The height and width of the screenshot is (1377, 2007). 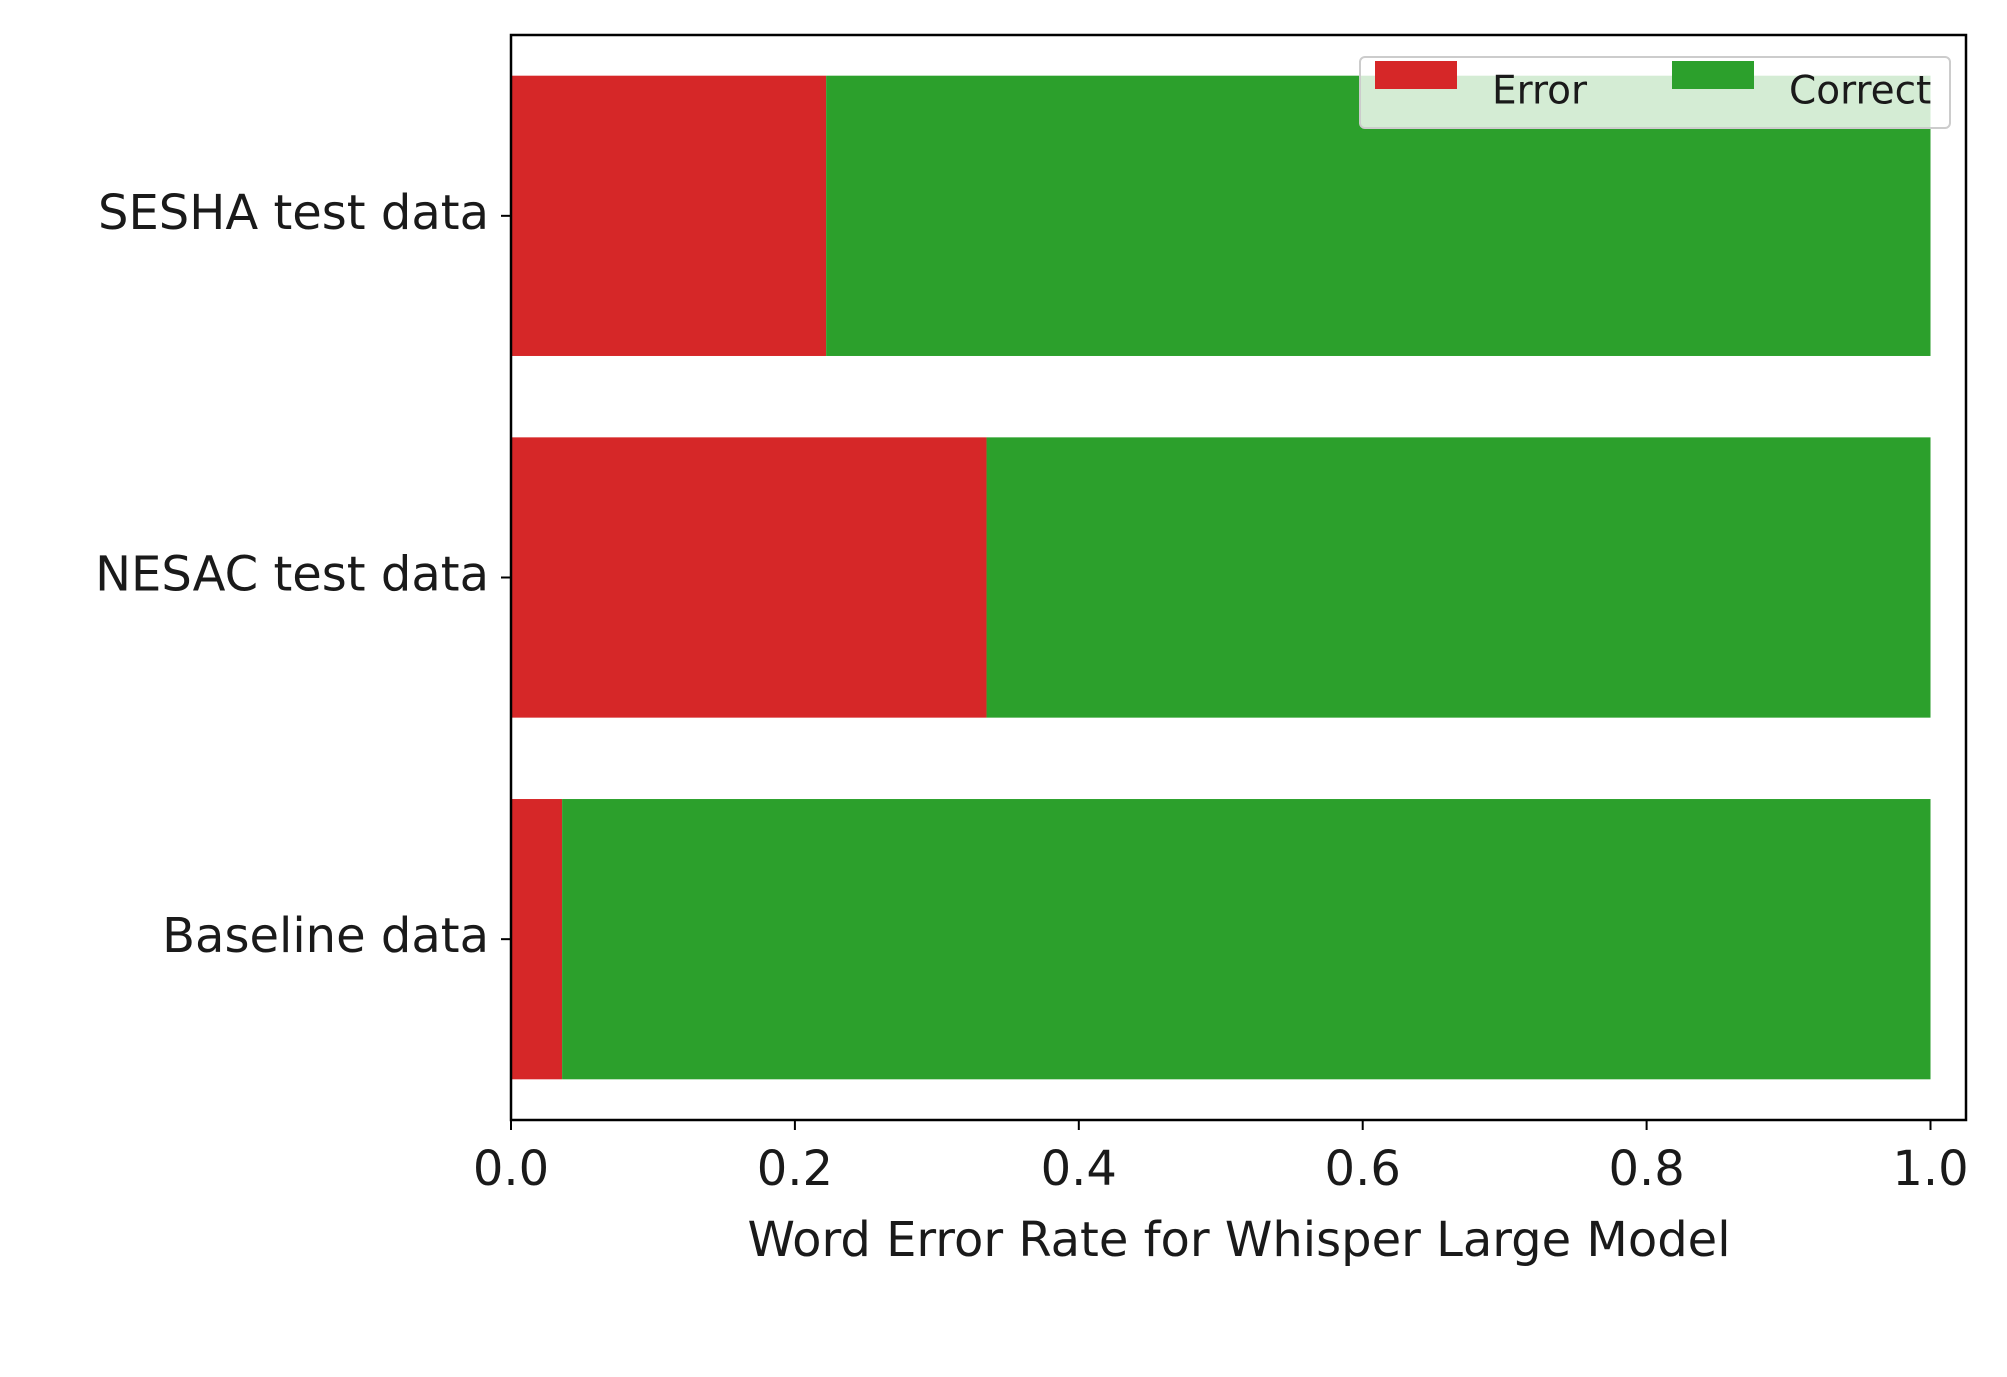 I want to click on legend: Error Correct, so click(x=1655, y=92).